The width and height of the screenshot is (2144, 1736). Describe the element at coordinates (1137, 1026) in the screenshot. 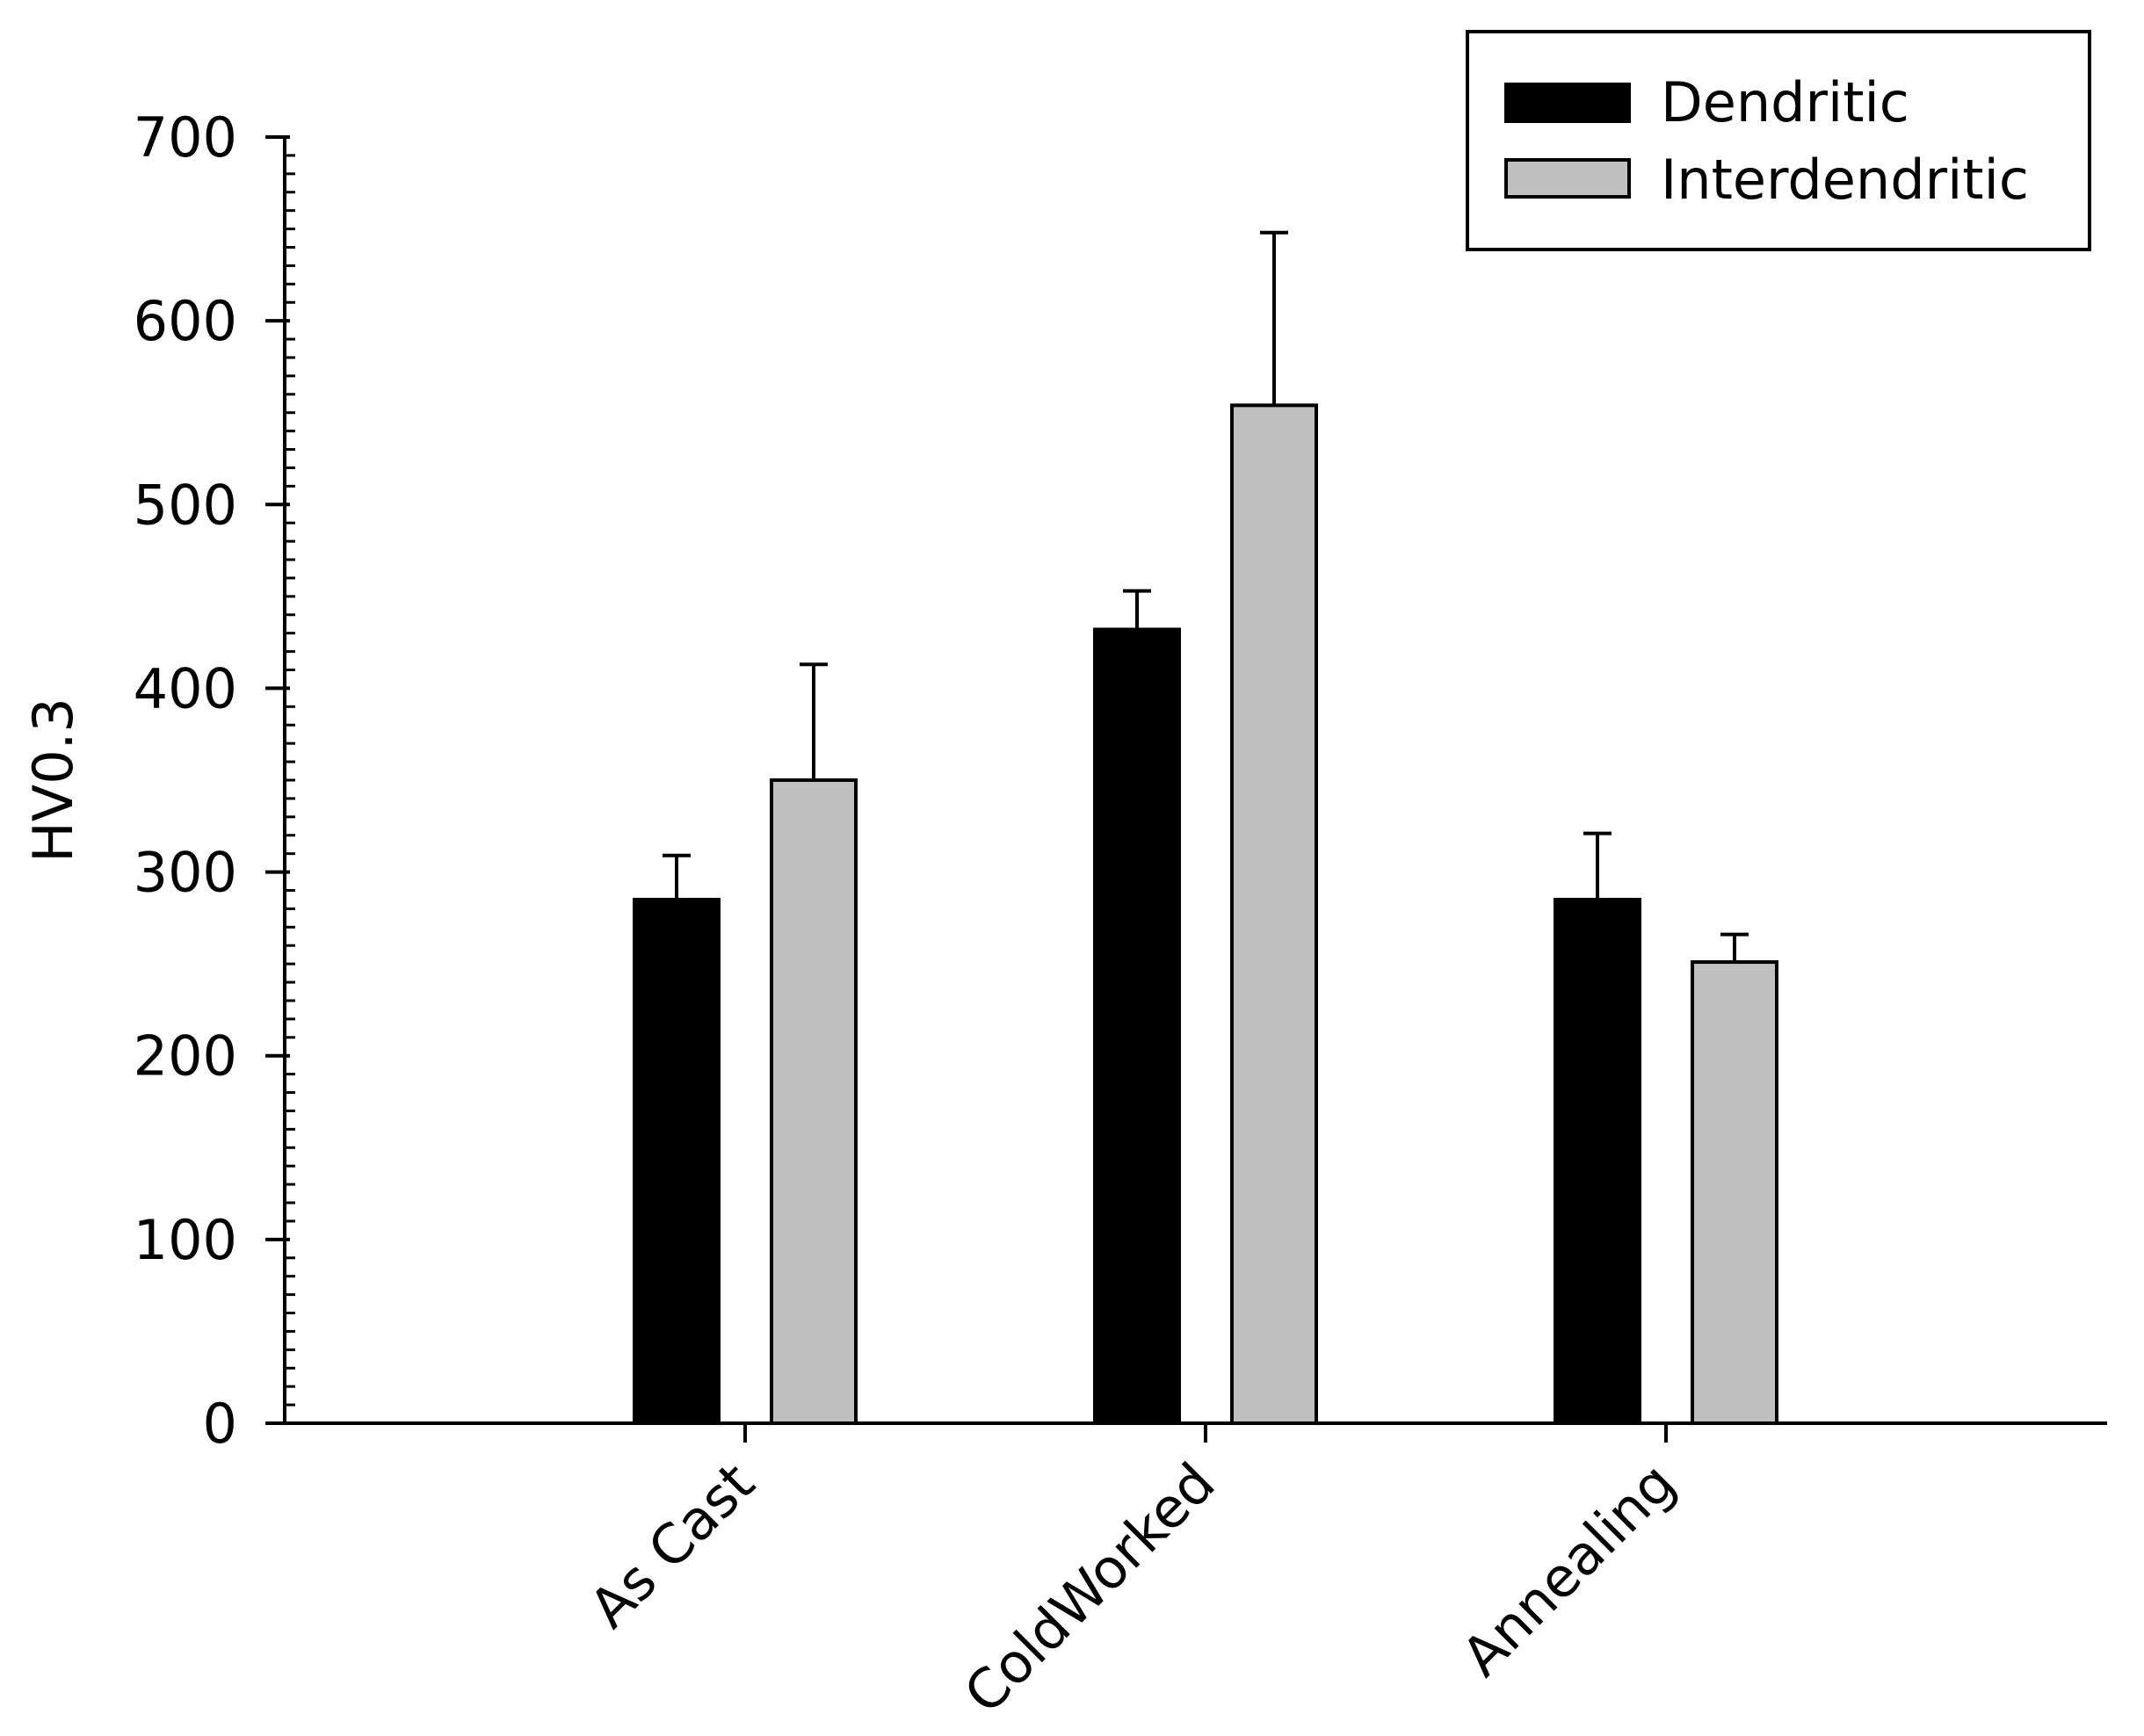

I see `bar-dendritic-coldworked` at that location.